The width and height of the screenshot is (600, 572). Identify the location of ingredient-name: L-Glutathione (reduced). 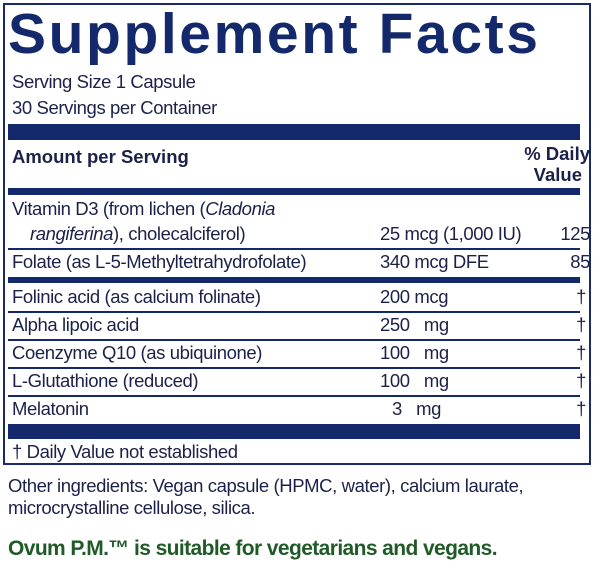
(105, 380).